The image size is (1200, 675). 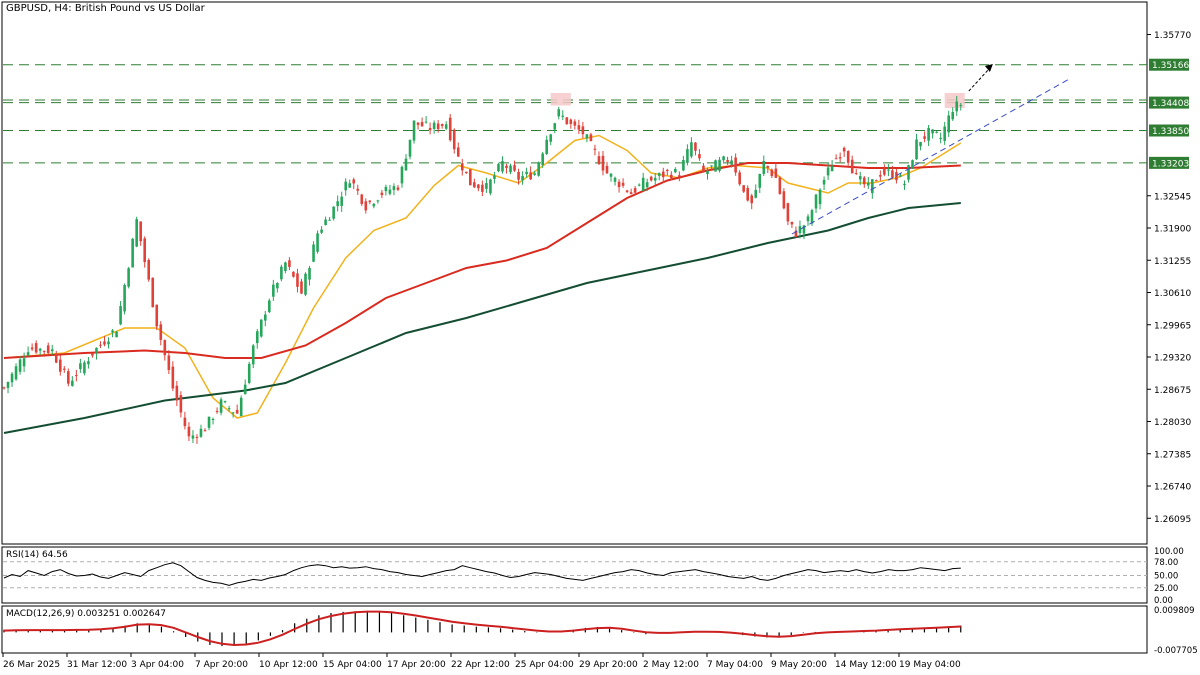 I want to click on price-label-highlight, so click(x=1169, y=64).